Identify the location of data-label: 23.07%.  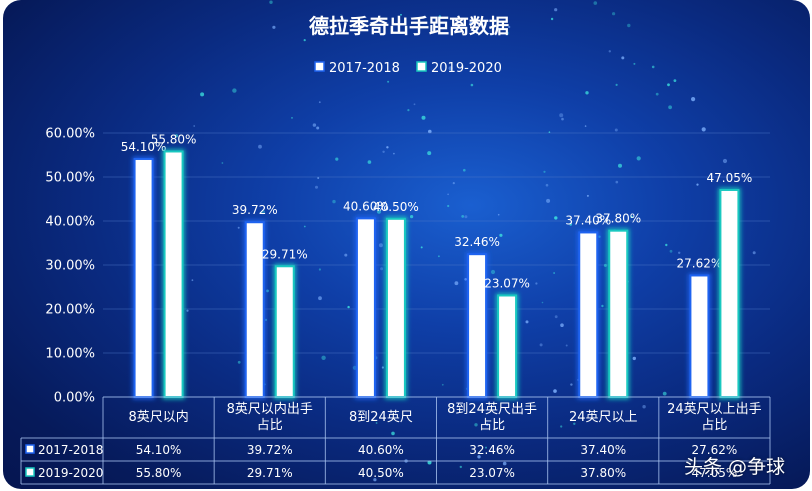
(507, 283).